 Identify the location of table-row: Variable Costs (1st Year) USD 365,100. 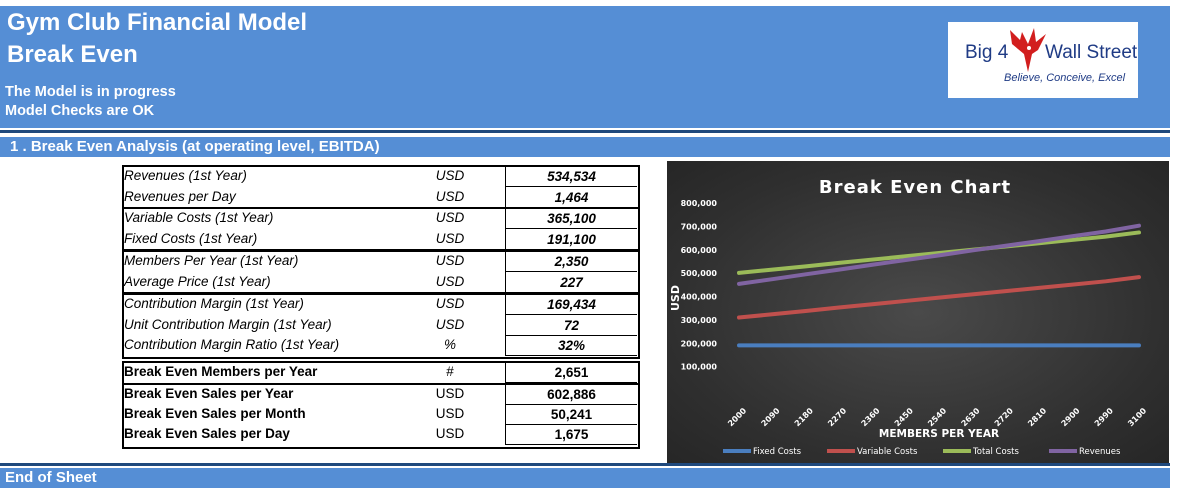
(379, 218).